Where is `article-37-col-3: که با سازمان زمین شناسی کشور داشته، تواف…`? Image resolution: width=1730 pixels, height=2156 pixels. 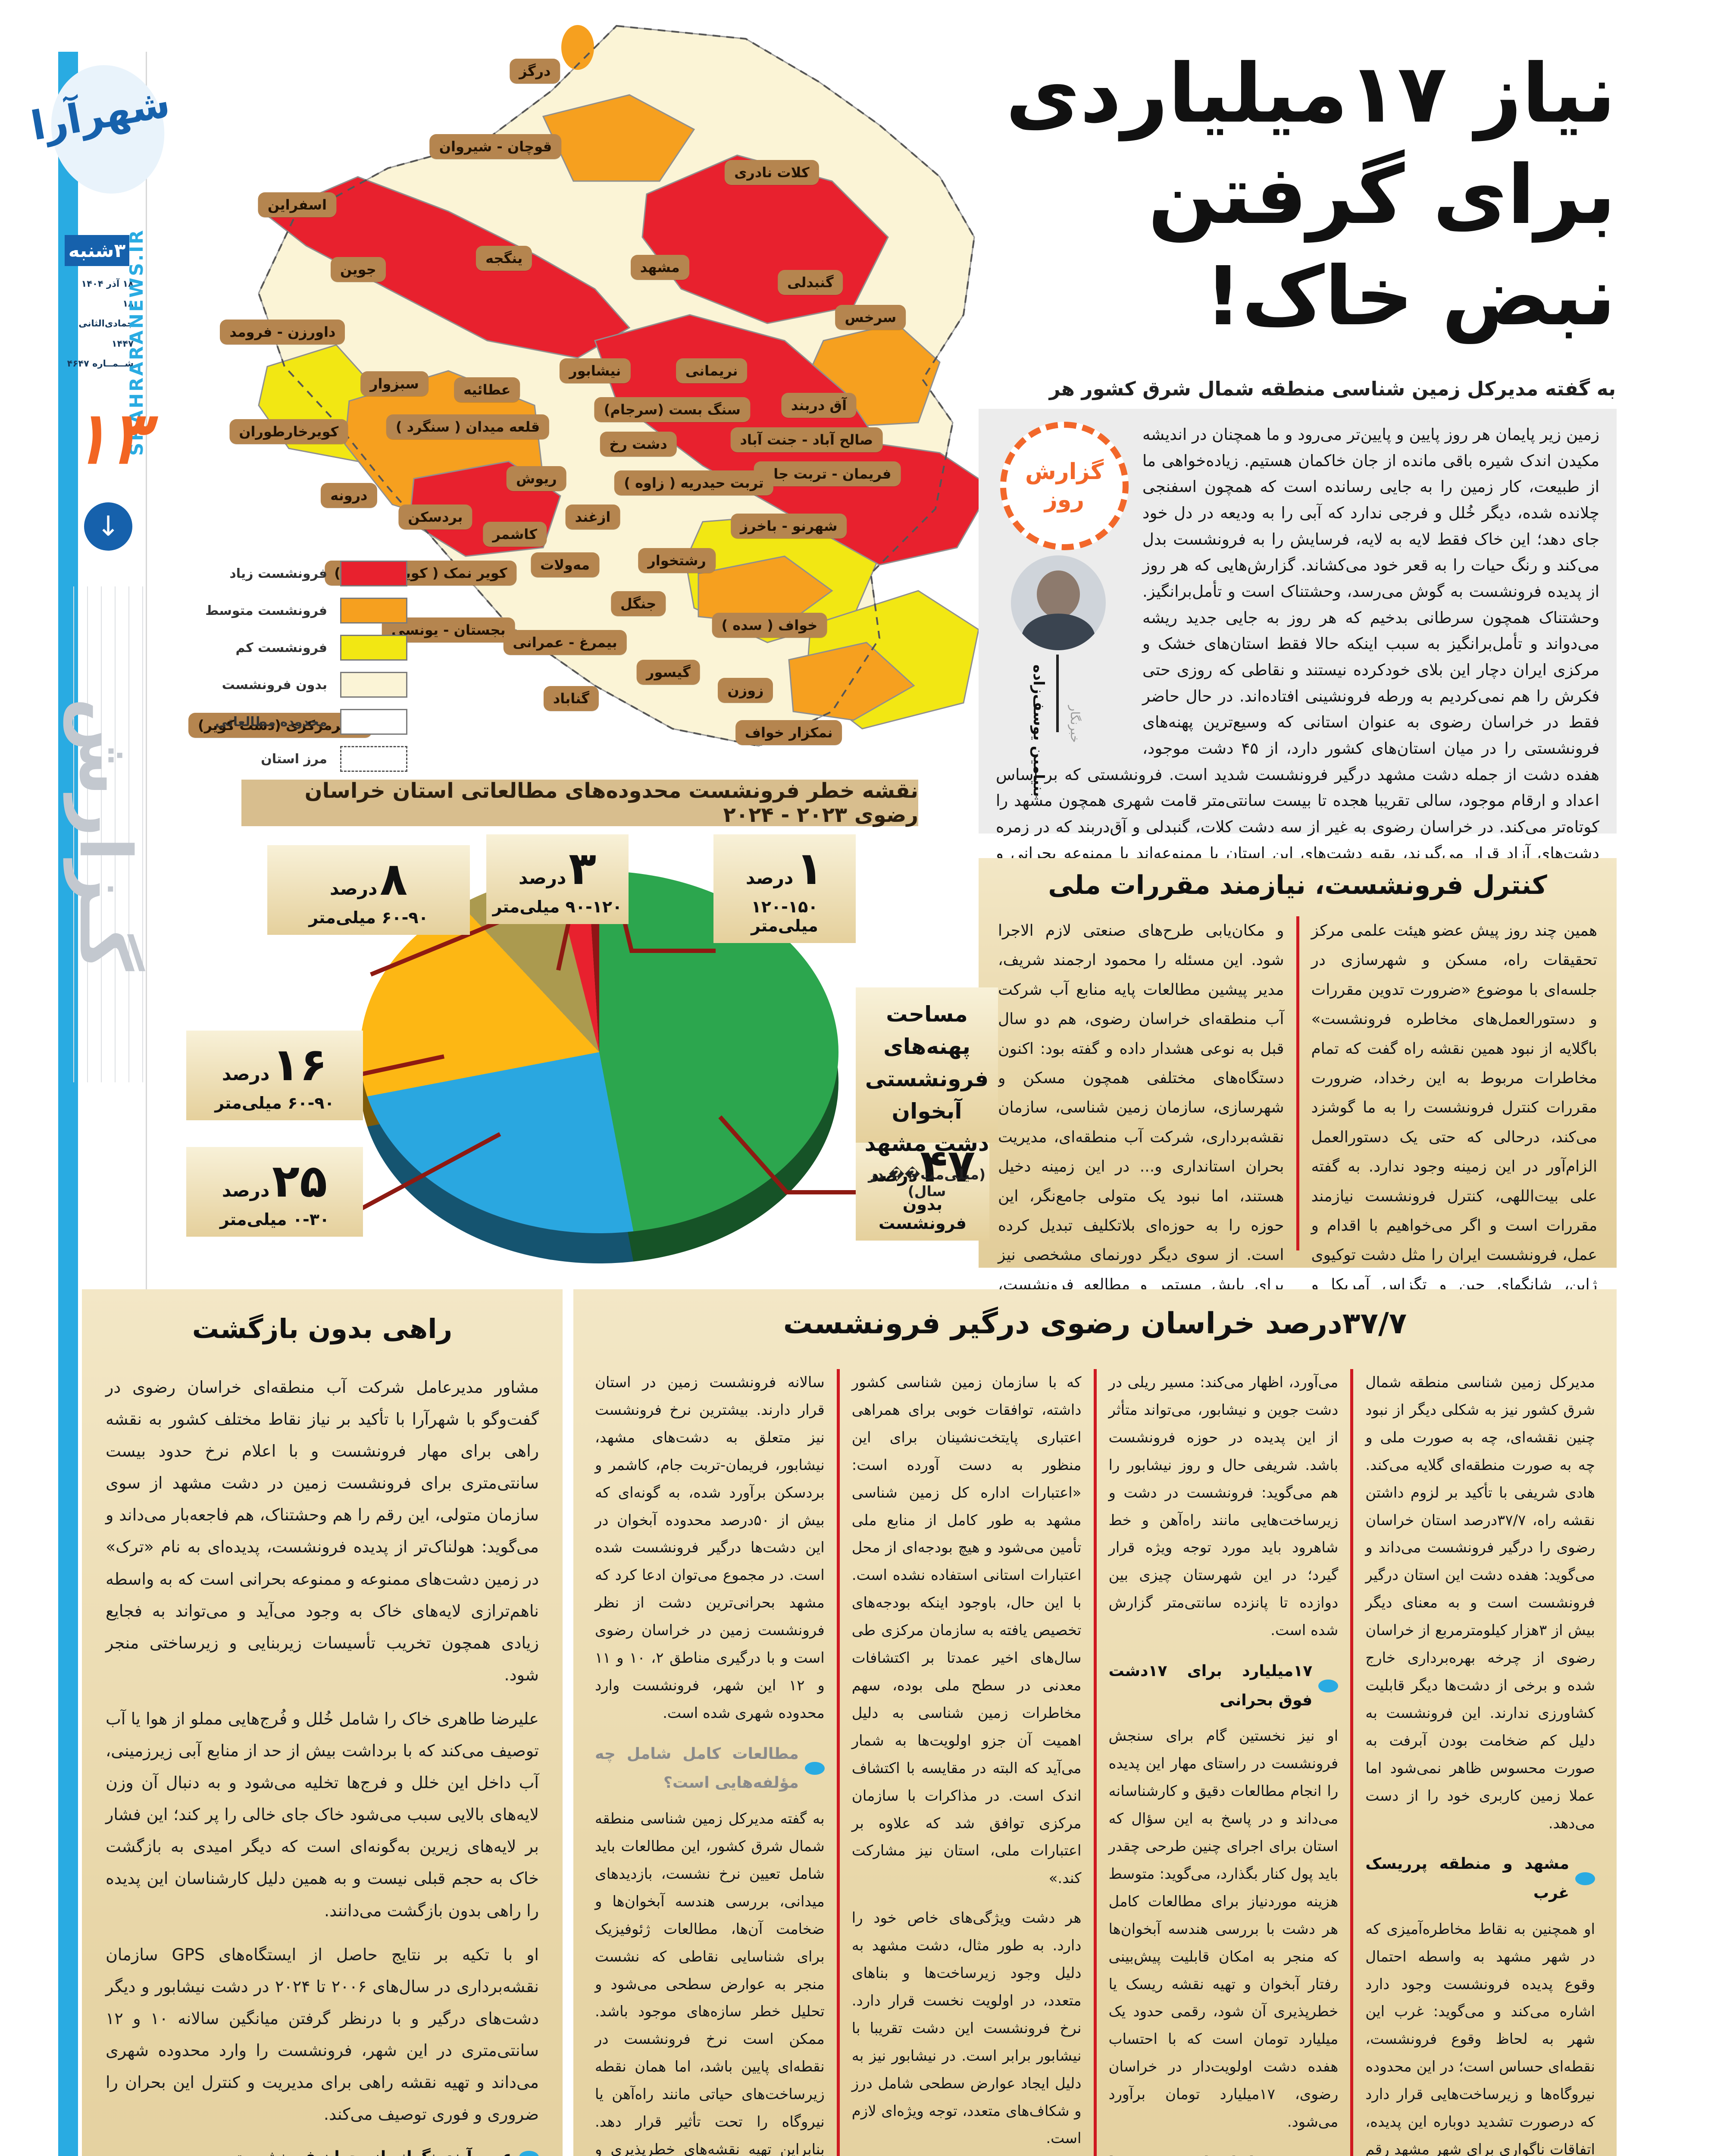 article-37-col-3: که با سازمان زمین شناسی کشور داشته، تواف… is located at coordinates (967, 1762).